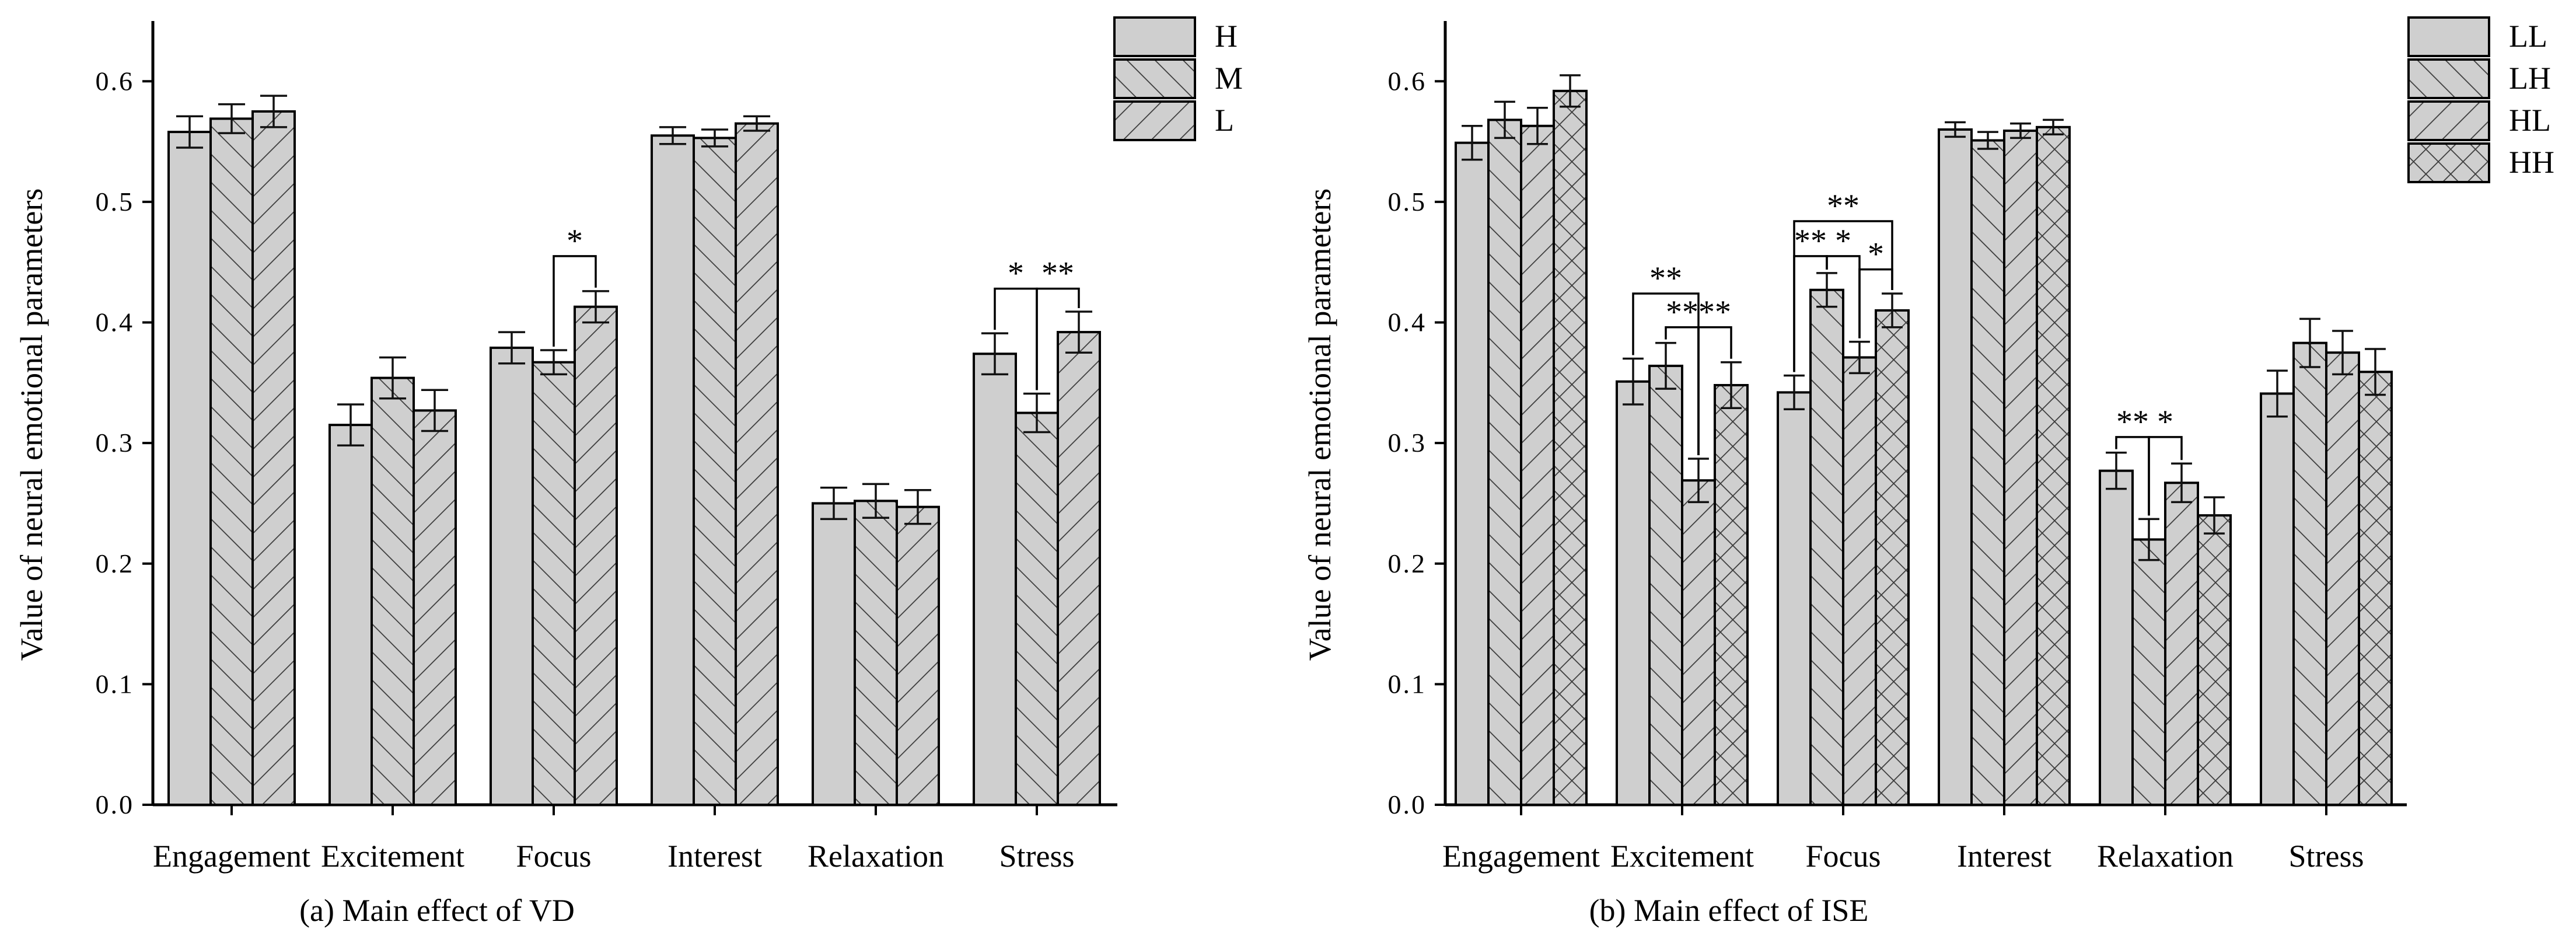 The image size is (2576, 939). Describe the element at coordinates (435, 608) in the screenshot. I see `bar-l-excitement` at that location.